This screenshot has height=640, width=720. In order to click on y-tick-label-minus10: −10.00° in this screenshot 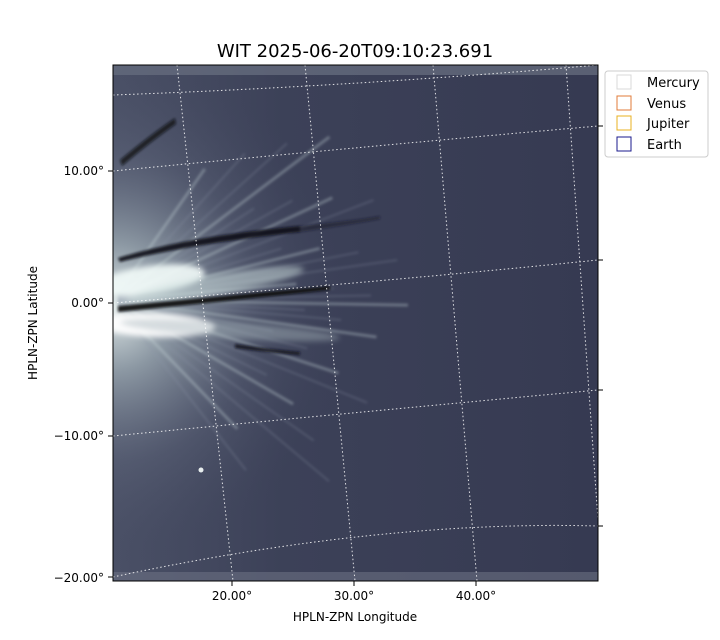, I will do `click(79, 436)`.